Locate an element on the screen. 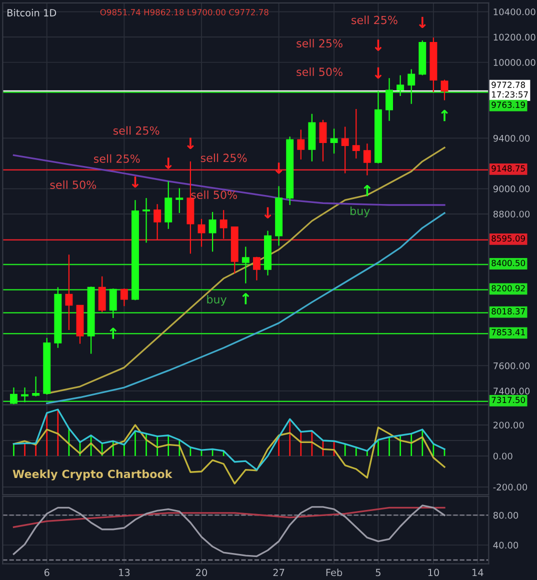 The width and height of the screenshot is (537, 580). y-tick-label: 10400.00 is located at coordinates (515, 12).